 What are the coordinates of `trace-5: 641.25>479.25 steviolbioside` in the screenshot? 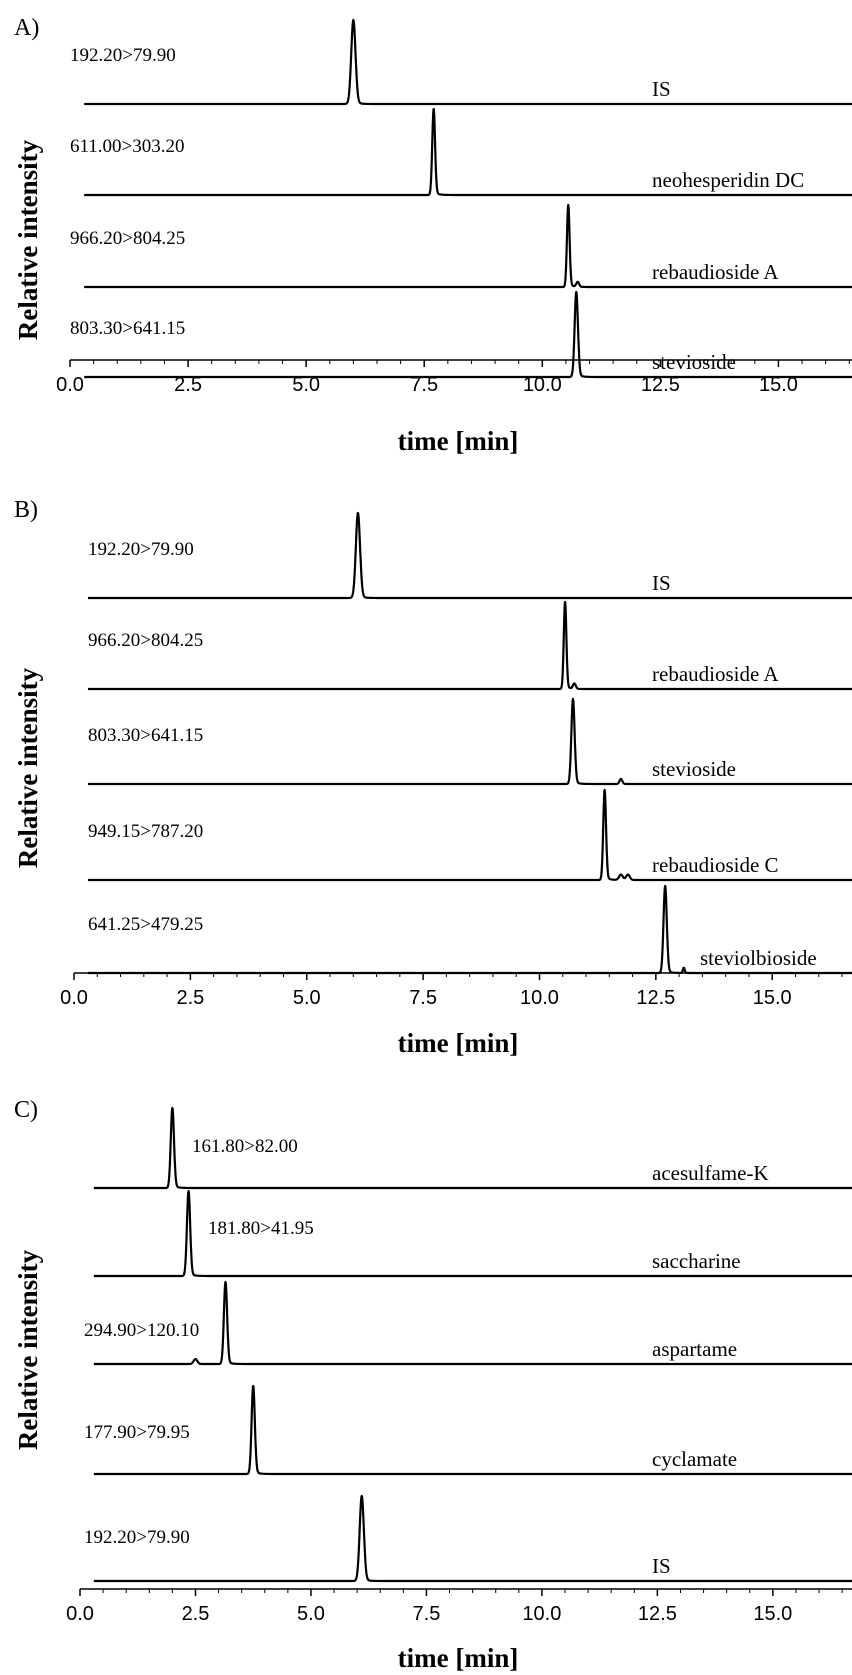 It's located at (469, 929).